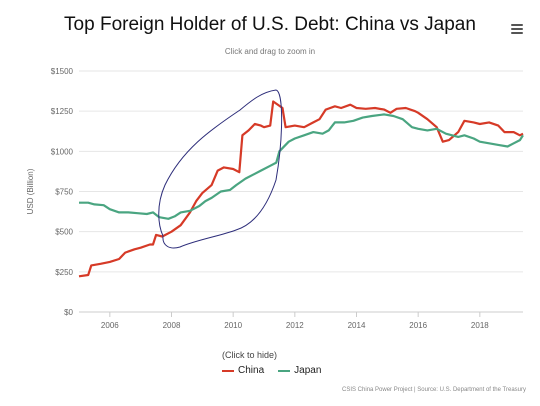  What do you see at coordinates (271, 370) in the screenshot?
I see `legend: China Japan` at bounding box center [271, 370].